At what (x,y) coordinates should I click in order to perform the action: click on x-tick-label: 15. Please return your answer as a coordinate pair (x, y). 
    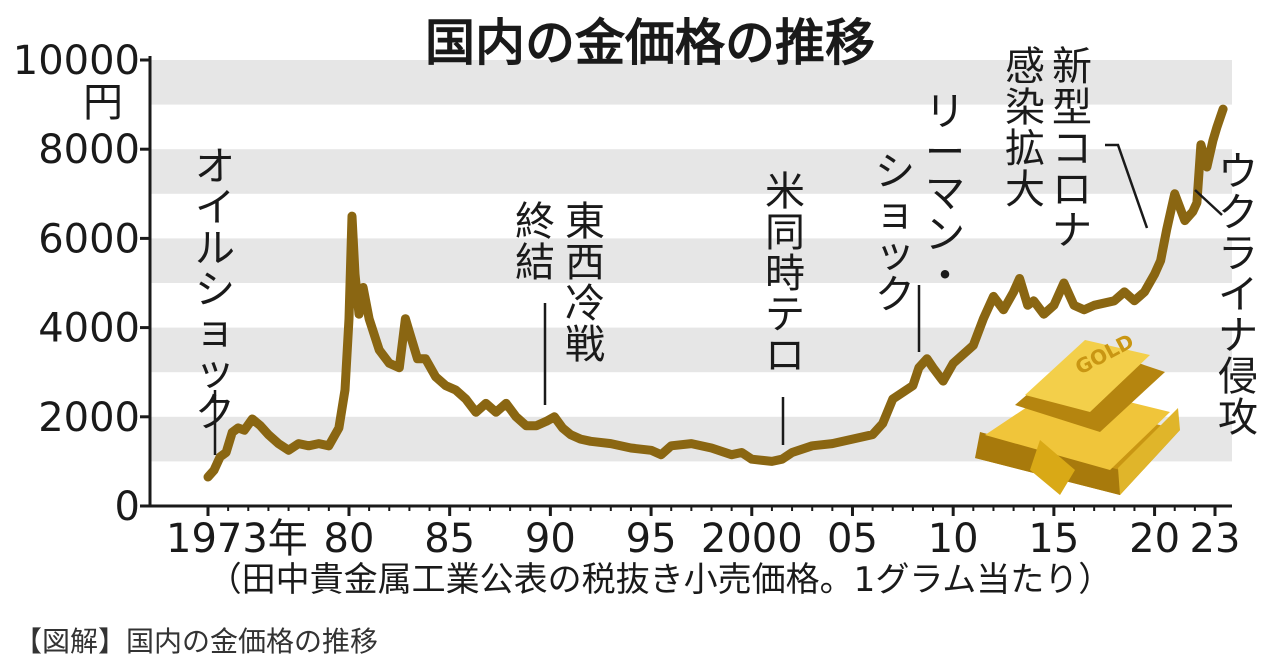
    Looking at the image, I should click on (1053, 539).